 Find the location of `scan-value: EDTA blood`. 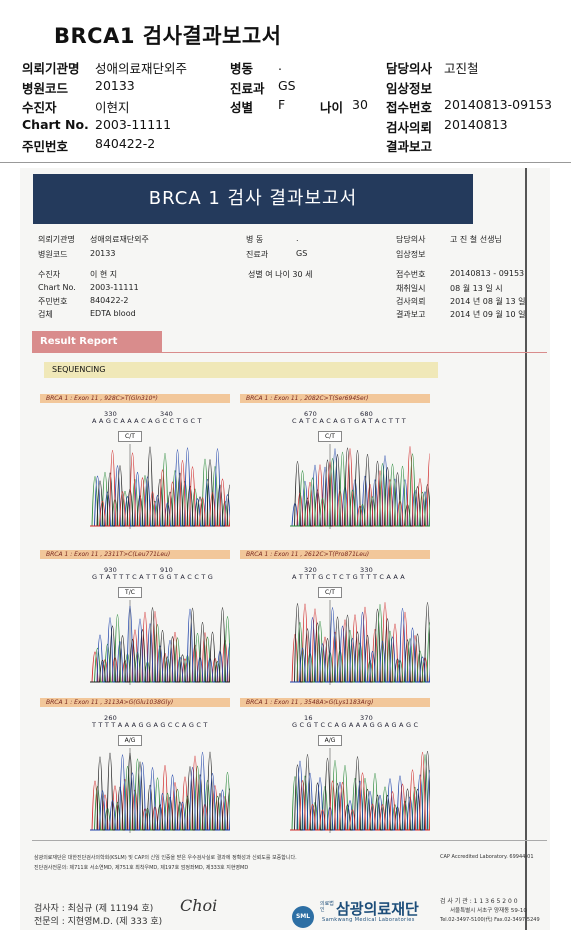

scan-value: EDTA blood is located at coordinates (113, 313).